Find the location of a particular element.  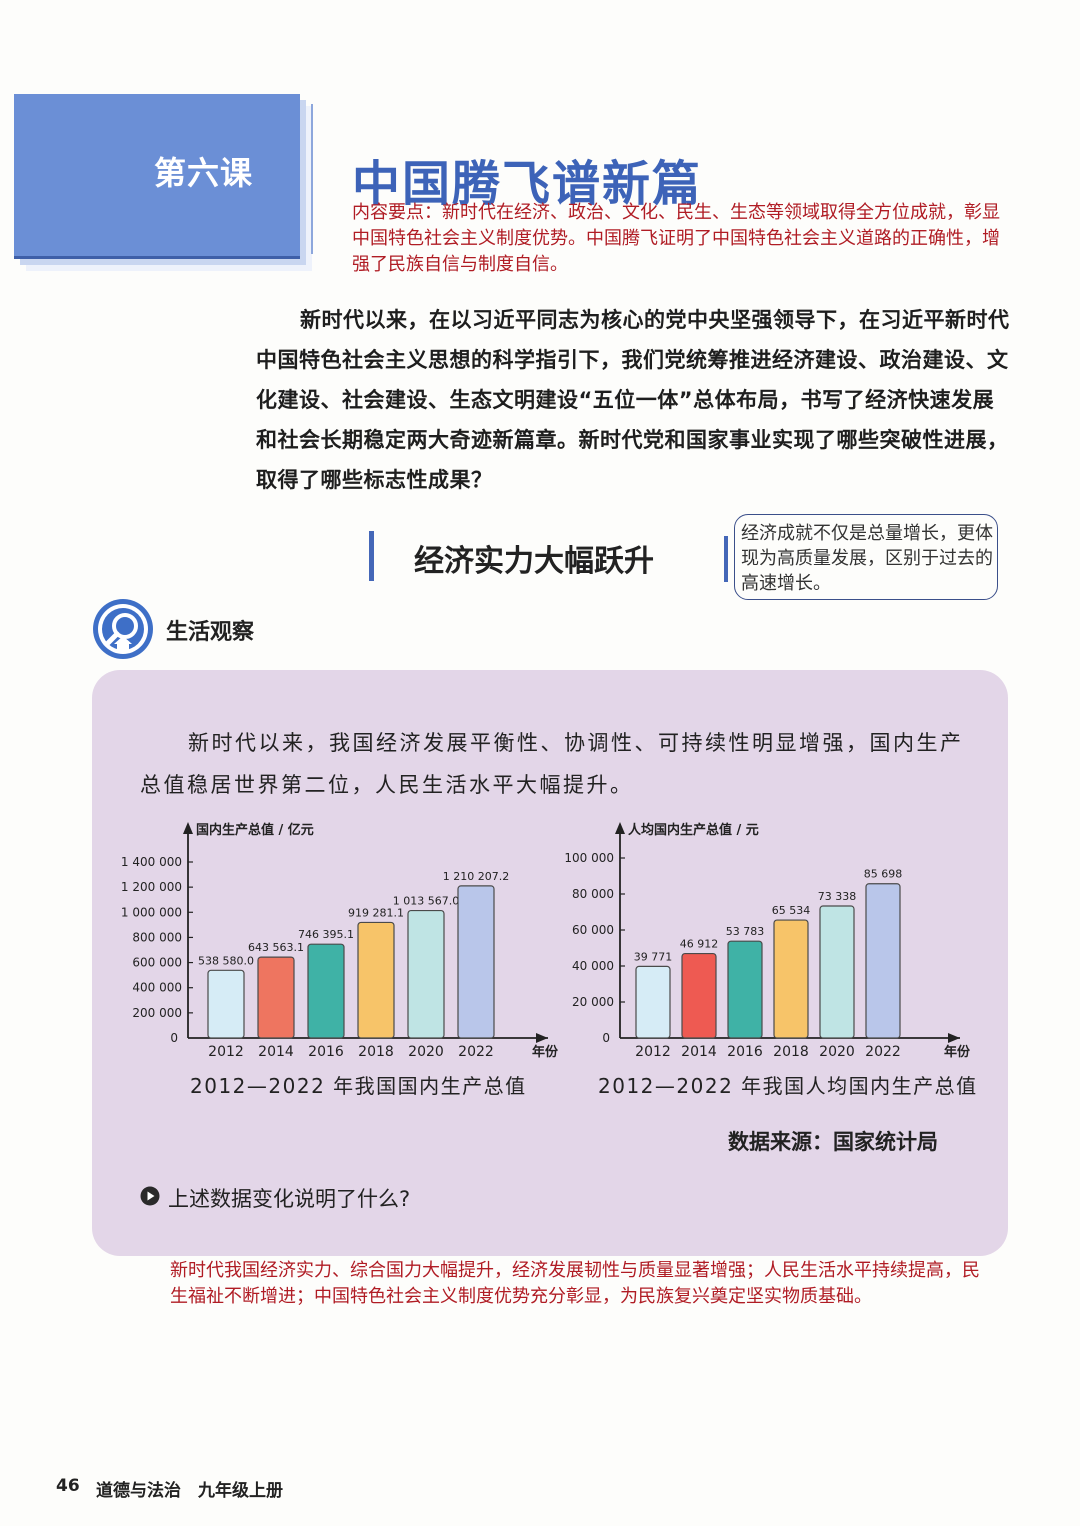

per-capita-x-tick-label: 2012 is located at coordinates (653, 1052).